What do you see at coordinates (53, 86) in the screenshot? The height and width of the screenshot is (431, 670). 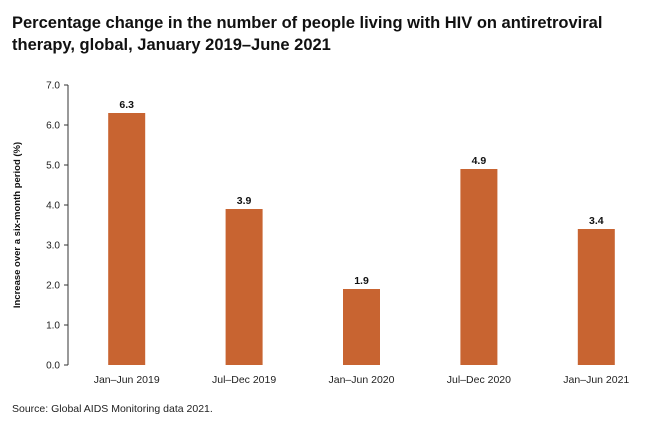 I see `y-tick-label: 7.0` at bounding box center [53, 86].